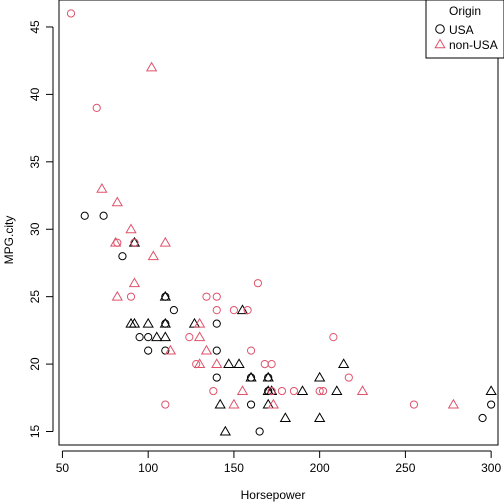 This screenshot has width=504, height=504. What do you see at coordinates (35, 297) in the screenshot?
I see `y-tick-label: 25` at bounding box center [35, 297].